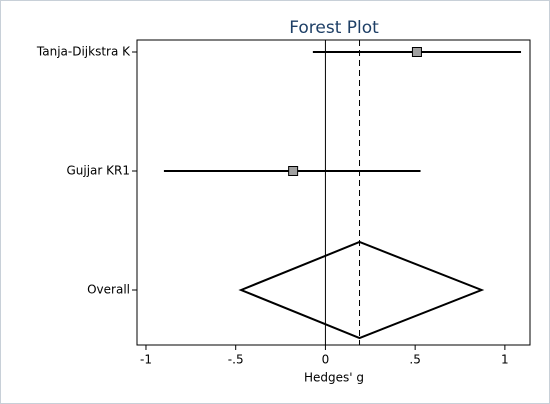 The width and height of the screenshot is (550, 404). I want to click on x-tick-label: -.5, so click(236, 360).